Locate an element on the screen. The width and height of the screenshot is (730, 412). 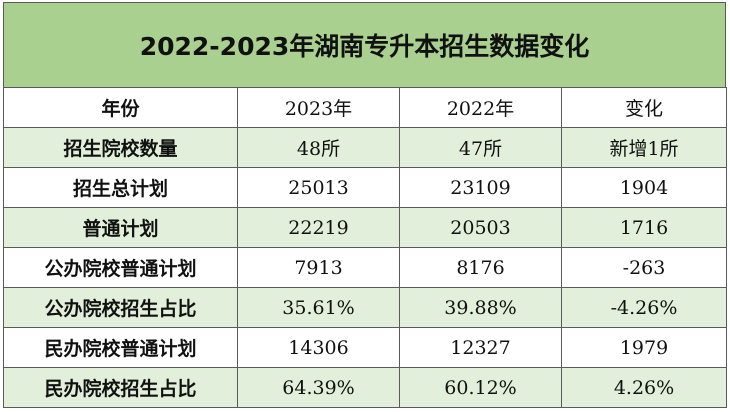
row-label: 民办院校招生占比 is located at coordinates (120, 387).